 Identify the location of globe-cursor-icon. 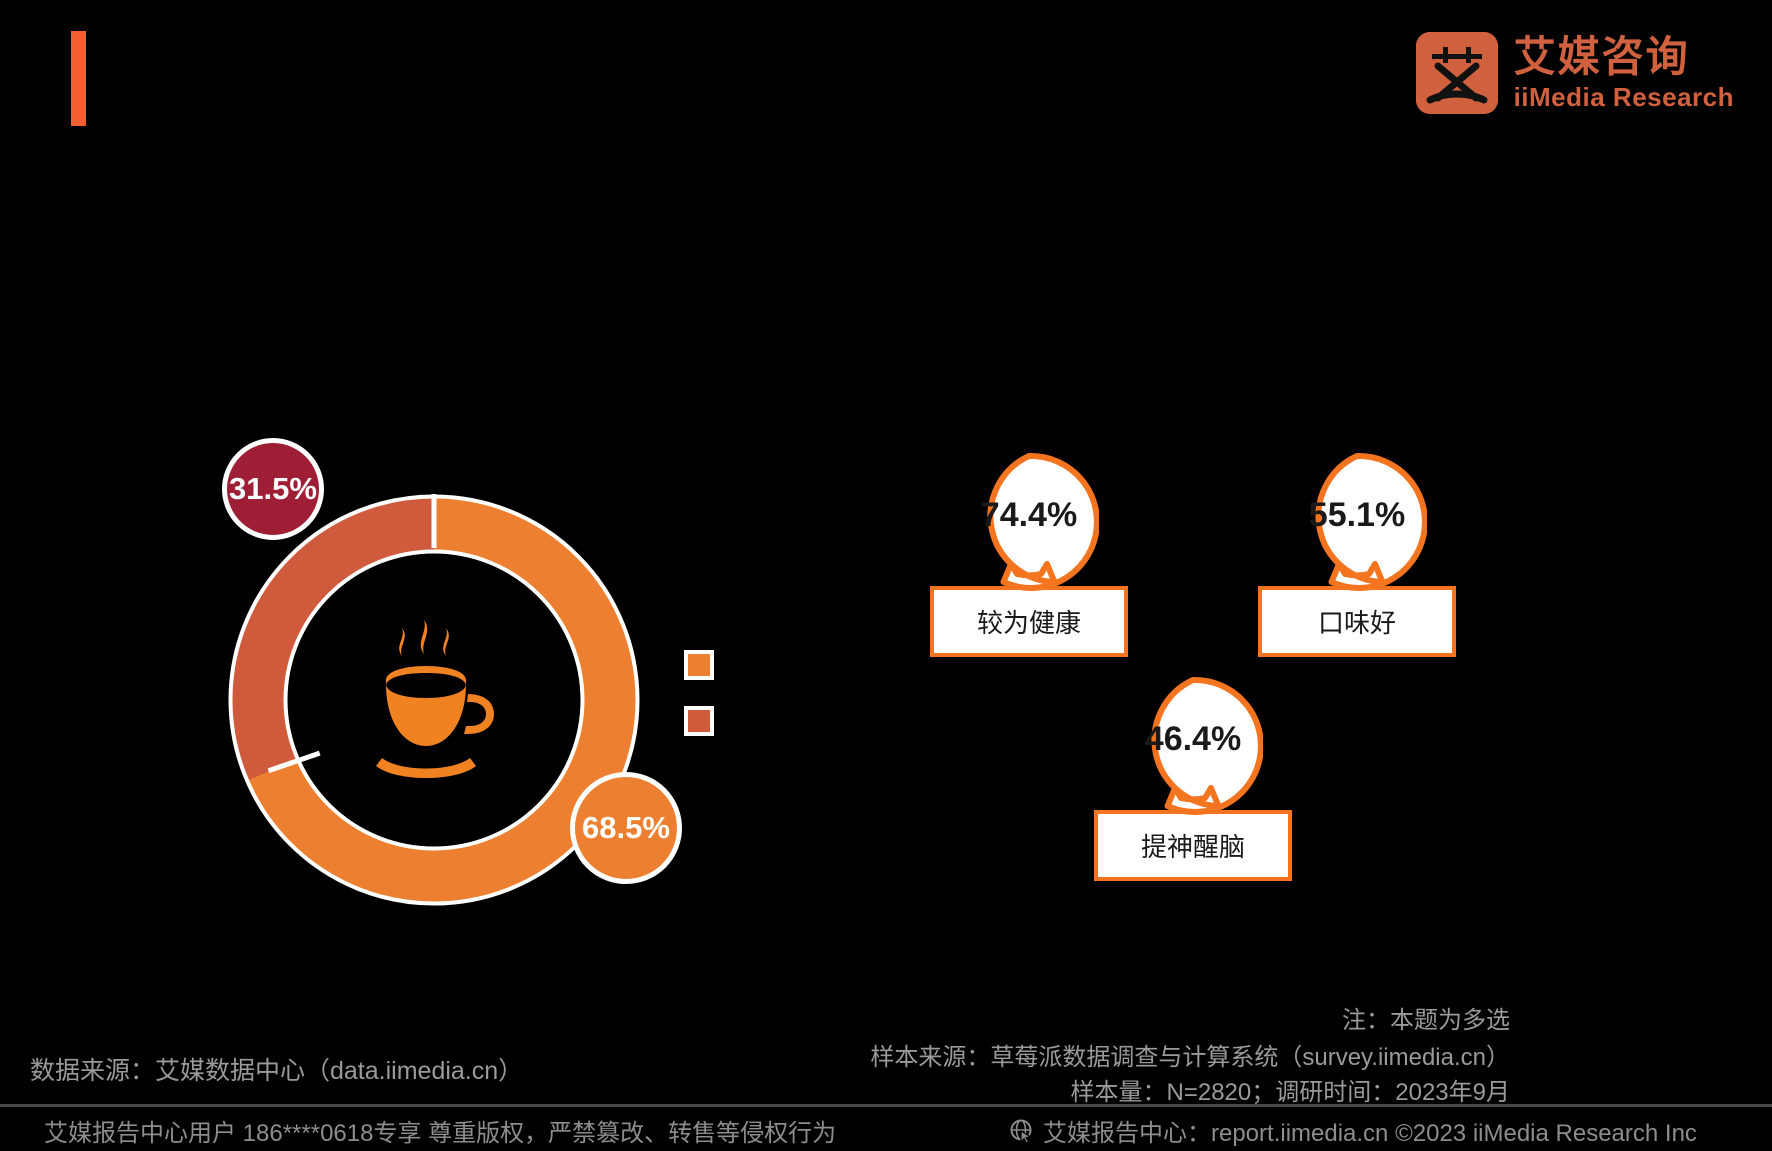
(1022, 1131).